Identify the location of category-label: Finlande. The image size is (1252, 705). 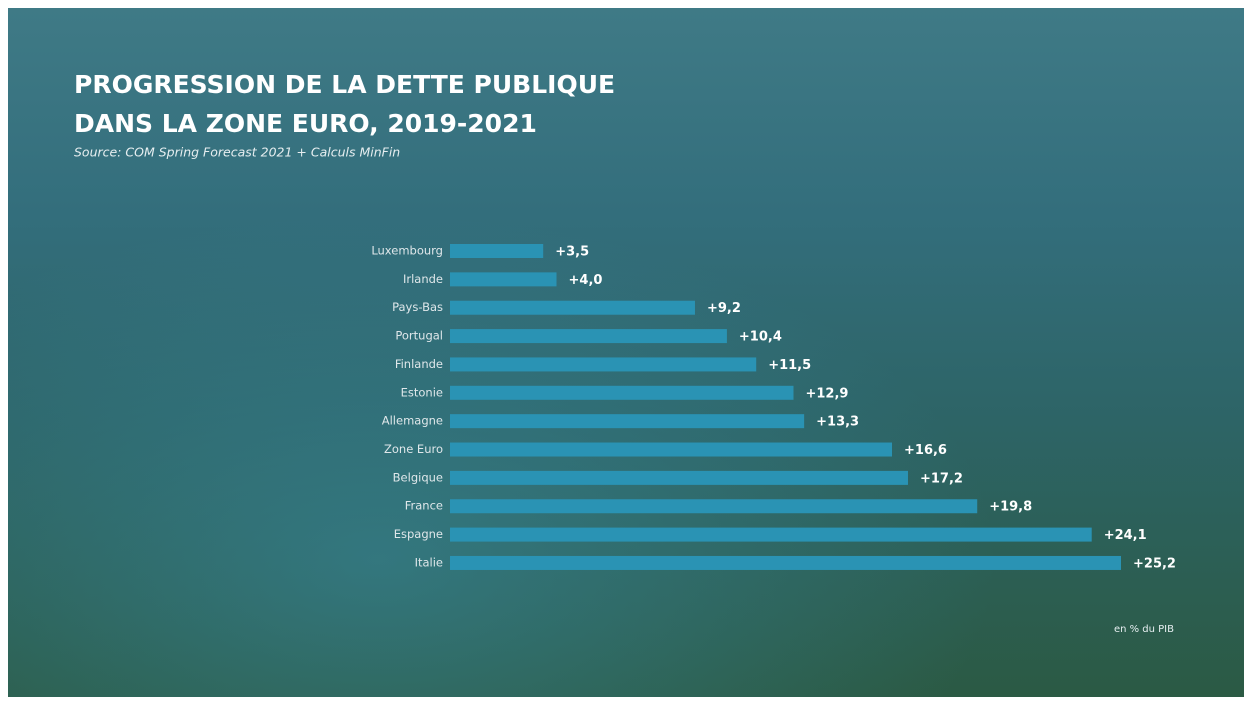
(419, 364).